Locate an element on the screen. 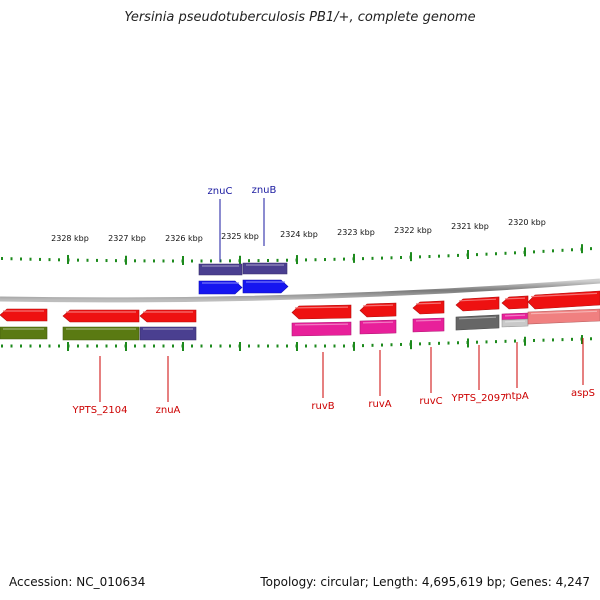 The height and width of the screenshot is (600, 600). gene-label-znuB: znuB is located at coordinates (264, 190).